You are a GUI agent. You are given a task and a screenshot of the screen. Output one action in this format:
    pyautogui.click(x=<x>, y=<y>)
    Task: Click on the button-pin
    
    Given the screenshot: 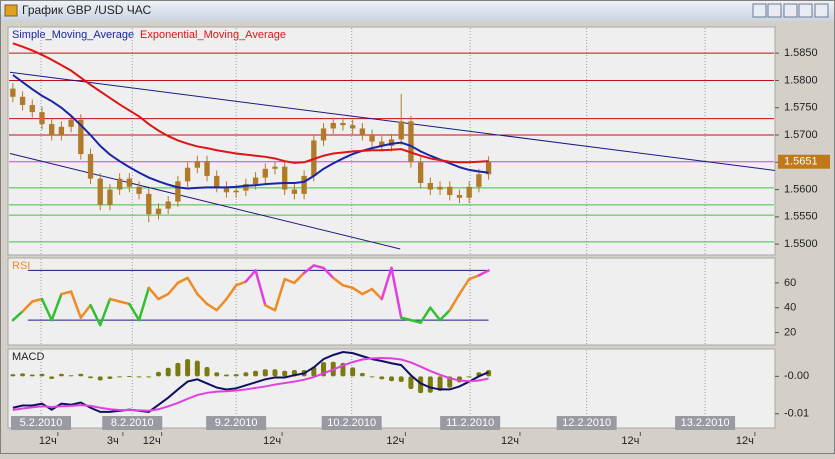 What is the action you would take?
    pyautogui.click(x=774, y=10)
    